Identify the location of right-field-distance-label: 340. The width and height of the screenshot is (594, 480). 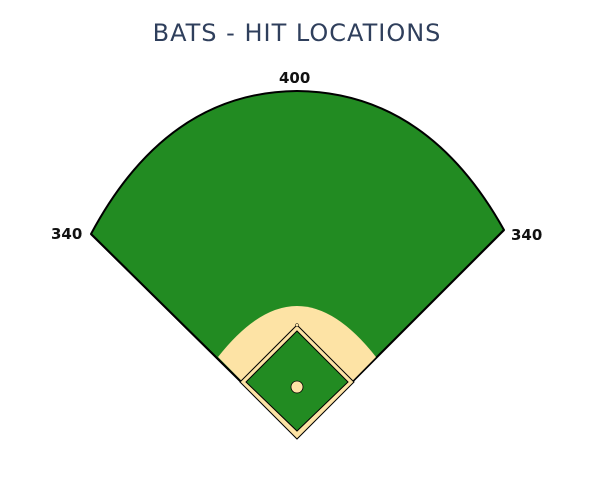
(527, 235).